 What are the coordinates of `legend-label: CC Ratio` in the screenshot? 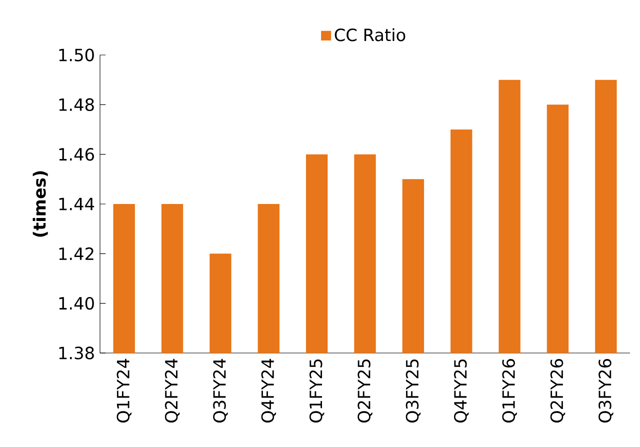 It's located at (370, 35).